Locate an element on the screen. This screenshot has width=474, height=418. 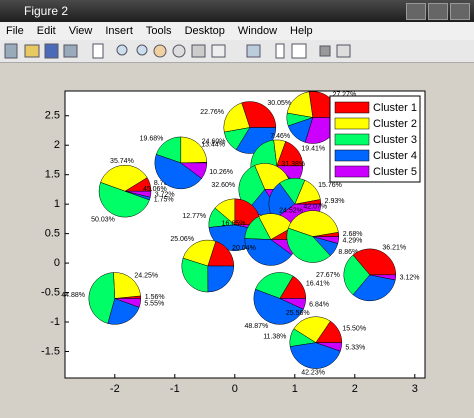
slice-label: 36.21% is located at coordinates (394, 247).